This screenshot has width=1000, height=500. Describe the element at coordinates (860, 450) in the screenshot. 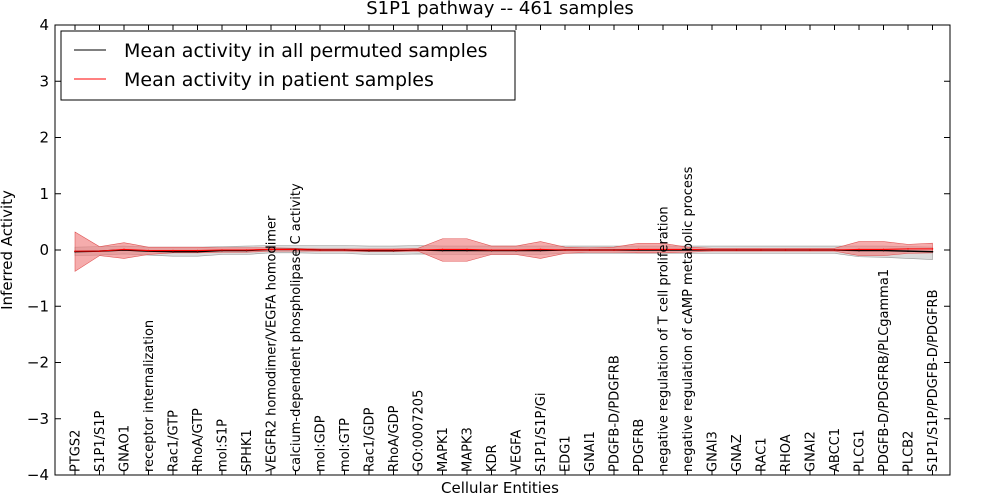

I see `x-tick-label-32: PLCG1` at that location.